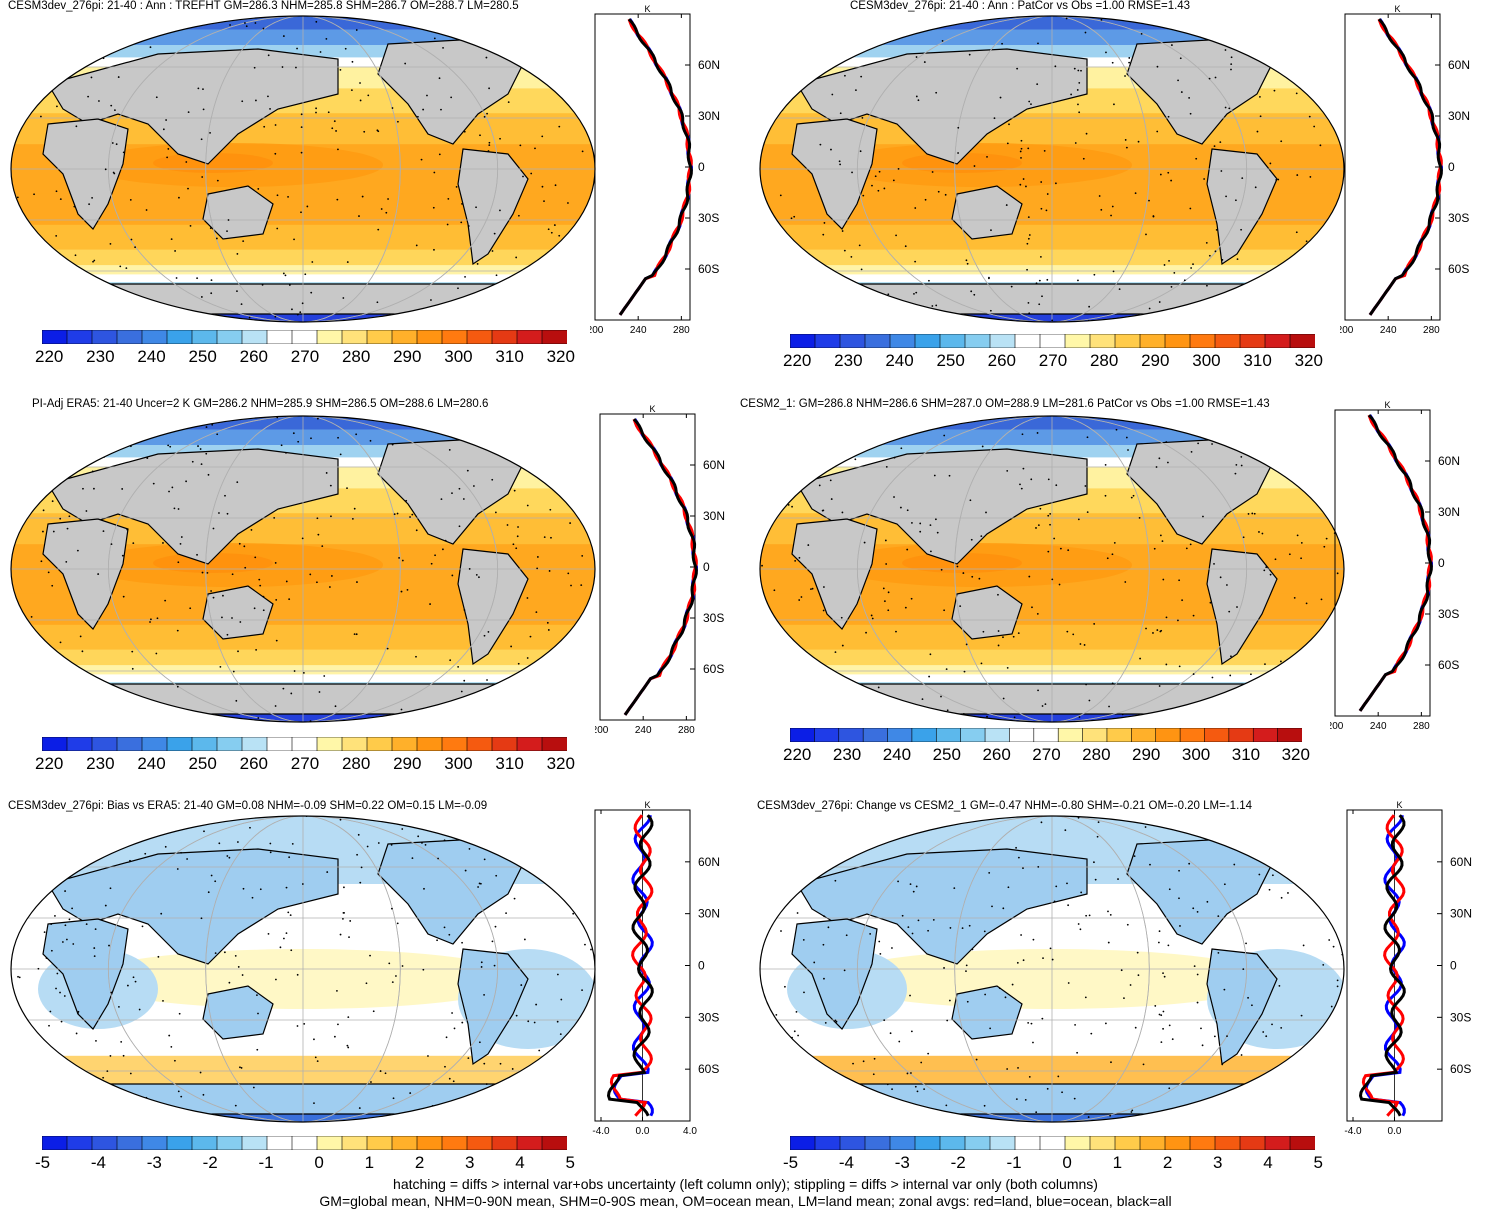  What do you see at coordinates (1167, 1162) in the screenshot?
I see `colorbar-label: 2` at bounding box center [1167, 1162].